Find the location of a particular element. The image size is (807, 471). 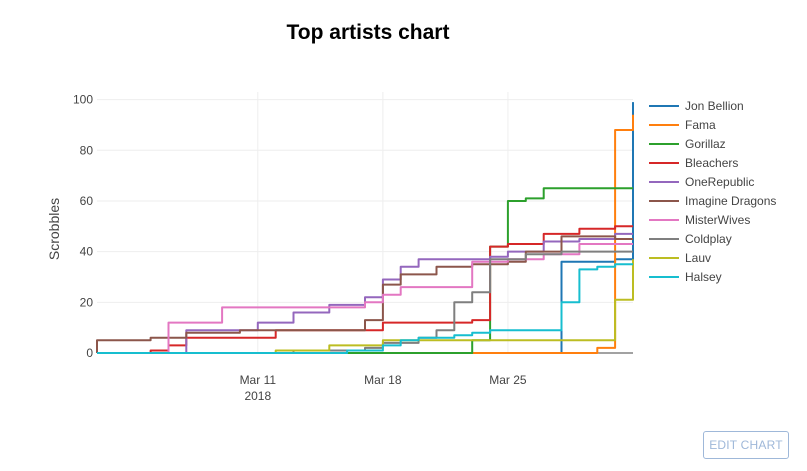

legend-label: Imagine Dragons is located at coordinates (730, 201).